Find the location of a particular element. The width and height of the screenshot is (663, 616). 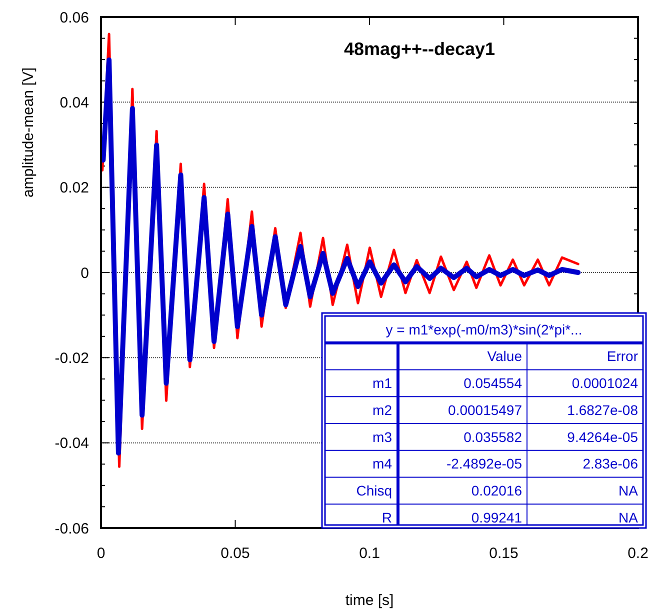

y-tick-label: 0.06 is located at coordinates (74, 17).